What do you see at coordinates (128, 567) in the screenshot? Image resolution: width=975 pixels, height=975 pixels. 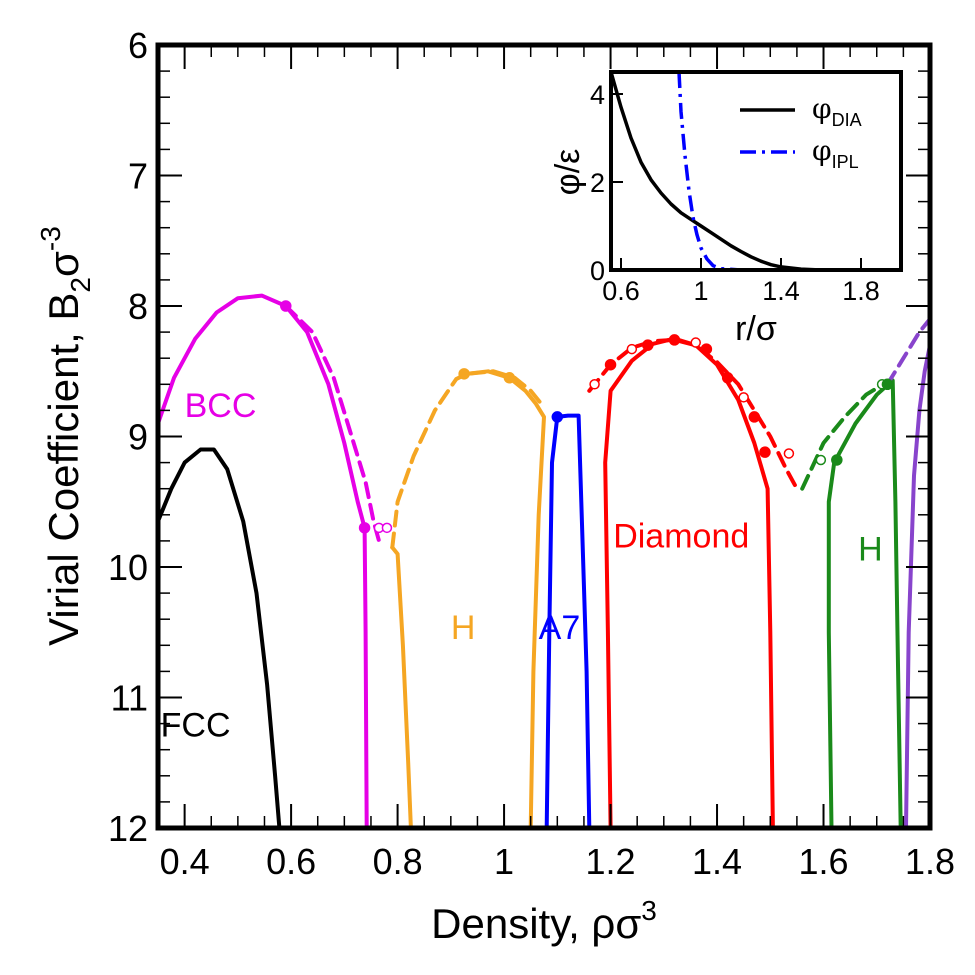 I see `y-tick-label: 10` at bounding box center [128, 567].